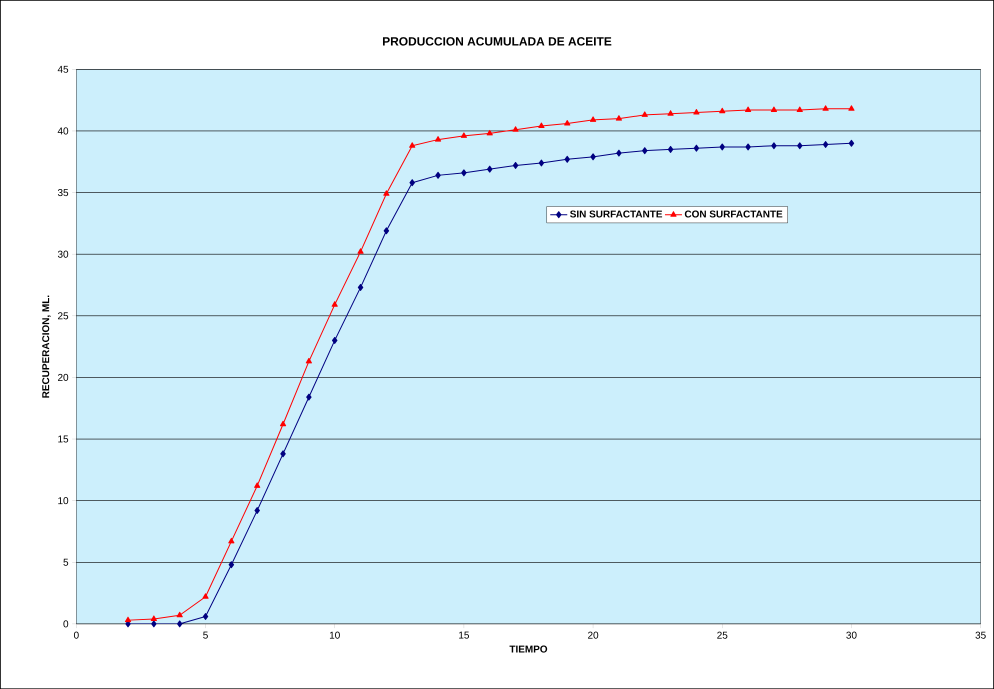  What do you see at coordinates (593, 635) in the screenshot?
I see `x-tick-label: 20` at bounding box center [593, 635].